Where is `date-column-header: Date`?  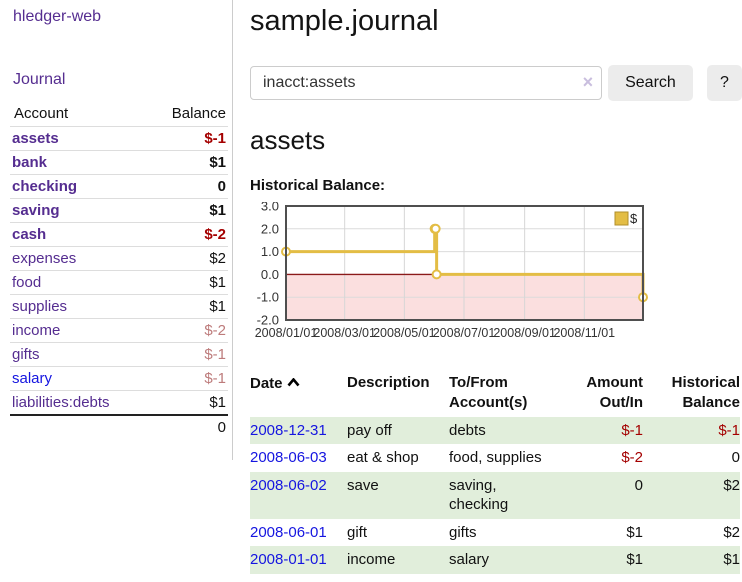 date-column-header: Date is located at coordinates (298, 394).